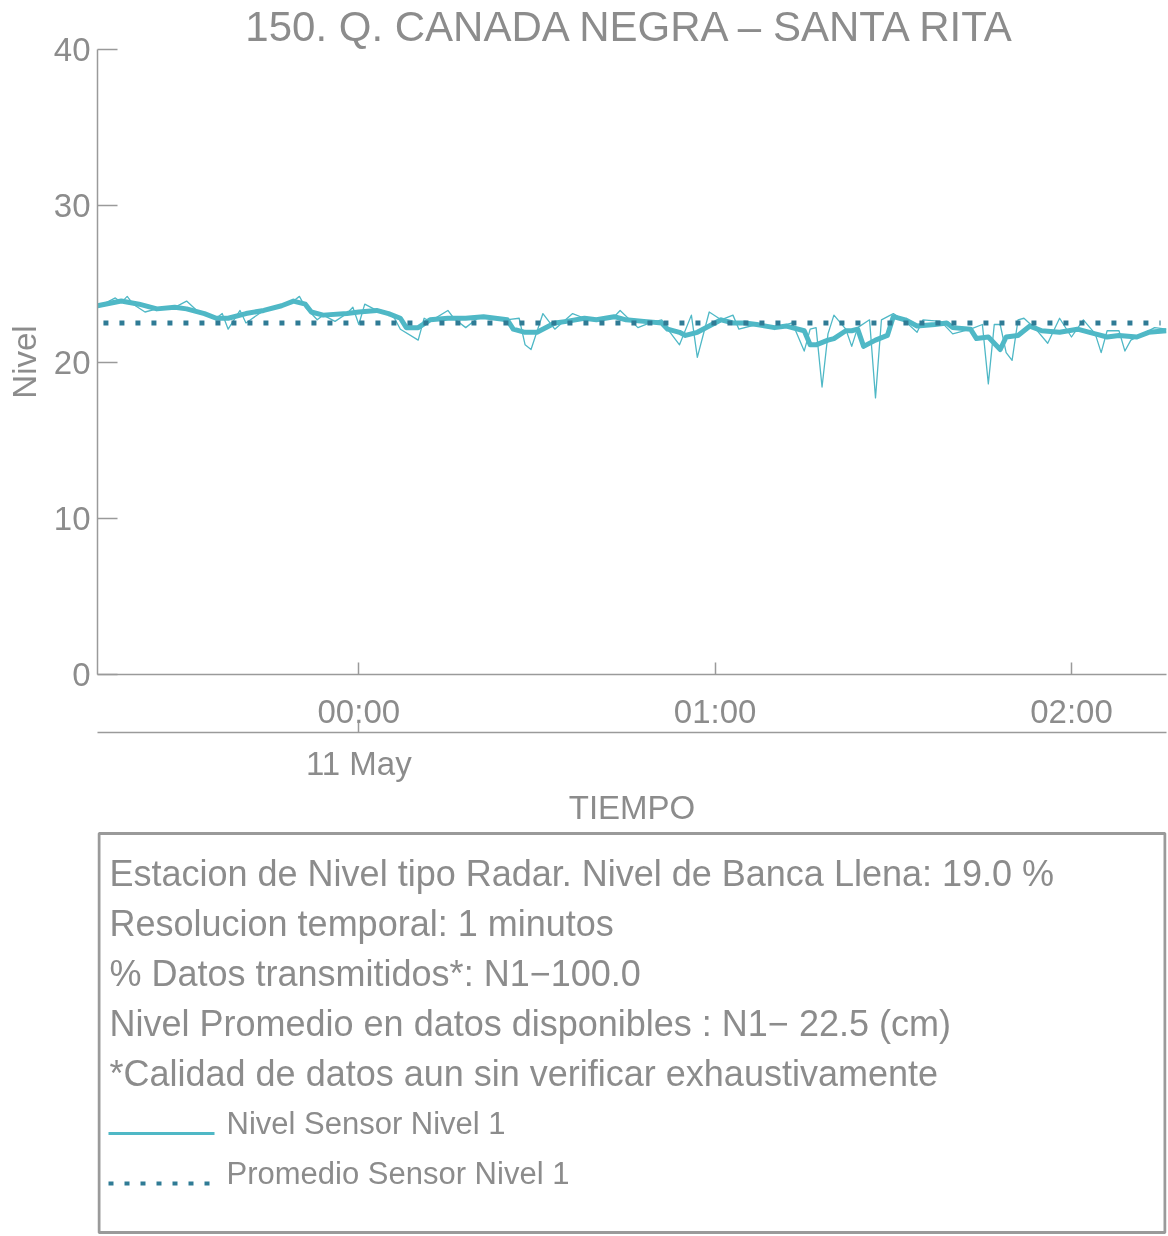 The width and height of the screenshot is (1168, 1236). Describe the element at coordinates (359, 711) in the screenshot. I see `x-tick-label: 00:00` at that location.